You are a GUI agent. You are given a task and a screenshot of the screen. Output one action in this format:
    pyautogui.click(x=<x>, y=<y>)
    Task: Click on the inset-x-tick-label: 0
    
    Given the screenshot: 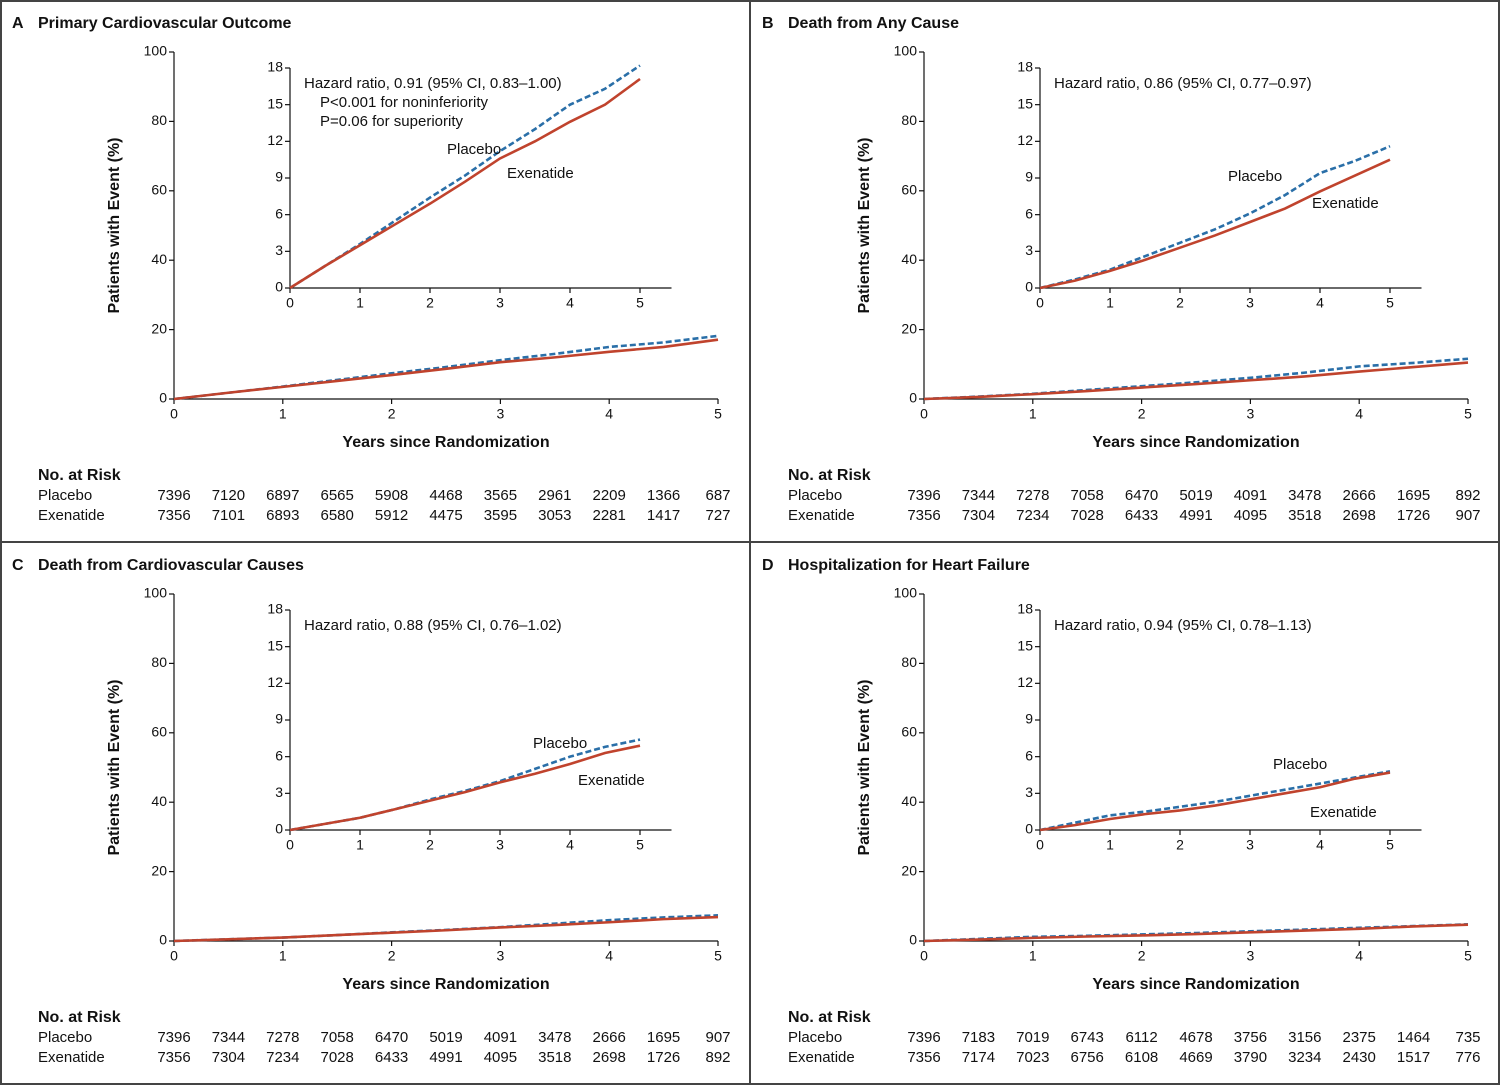 What is the action you would take?
    pyautogui.click(x=1040, y=303)
    